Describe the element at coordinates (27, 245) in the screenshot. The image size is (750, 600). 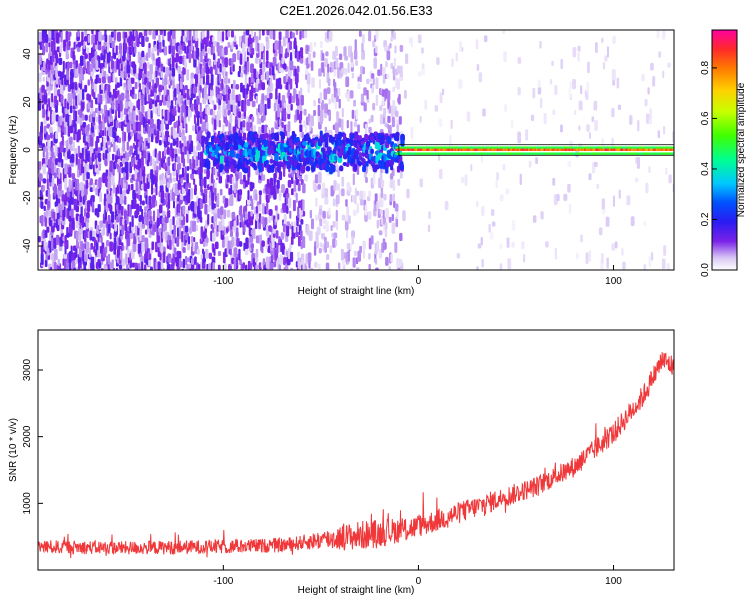
I see `spectrogram-y-tick-label: -40` at that location.